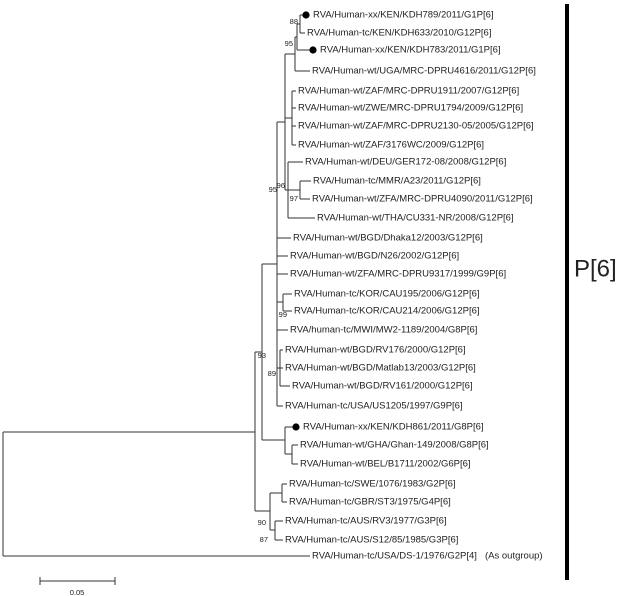  Describe the element at coordinates (387, 311) in the screenshot. I see `leaf-label: RVA/Human-tc/KOR/CAU214/2006/G12P[6]` at that location.